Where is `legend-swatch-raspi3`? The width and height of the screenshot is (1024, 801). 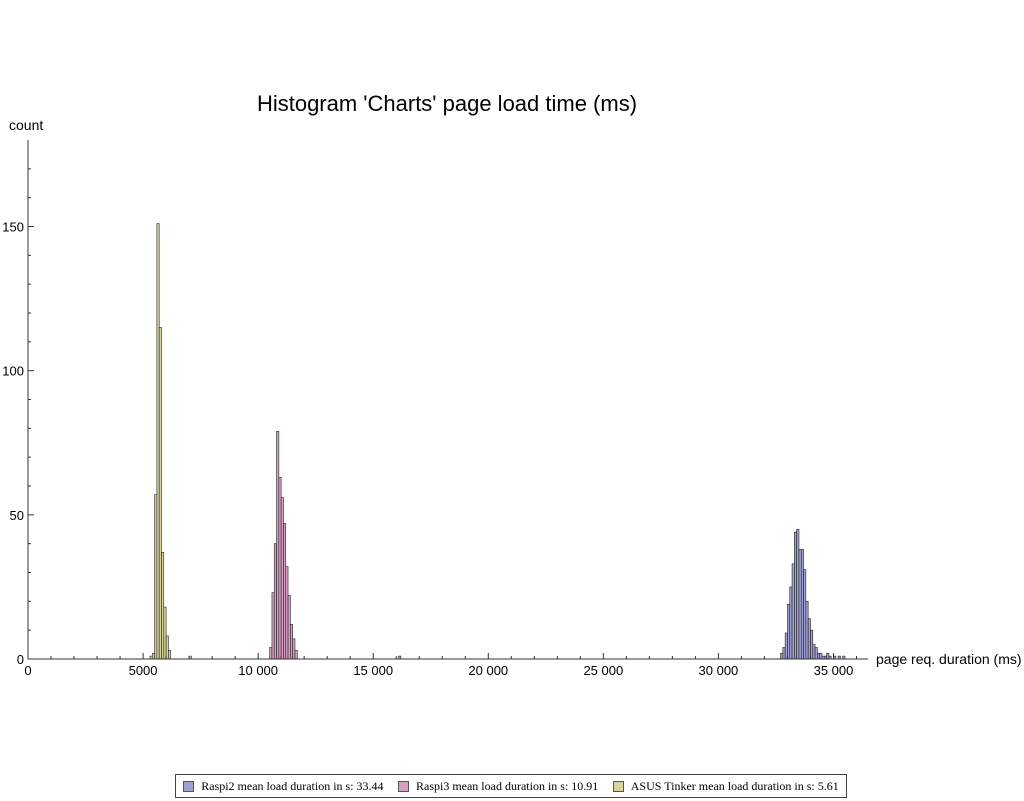 legend-swatch-raspi3 is located at coordinates (403, 786).